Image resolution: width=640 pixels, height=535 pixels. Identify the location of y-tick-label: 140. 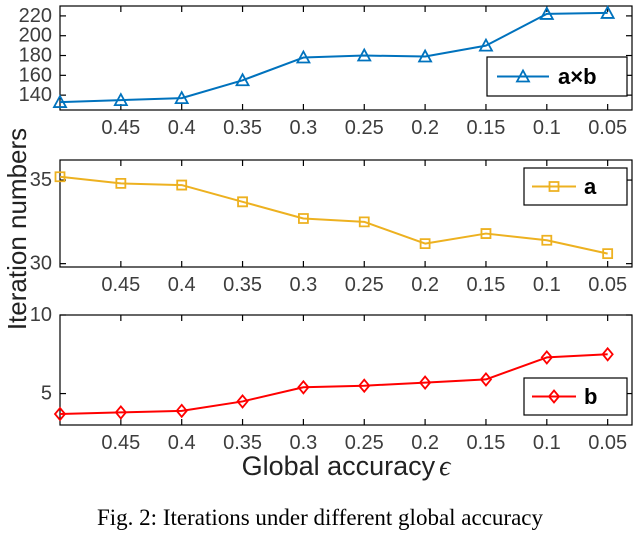
(35, 95).